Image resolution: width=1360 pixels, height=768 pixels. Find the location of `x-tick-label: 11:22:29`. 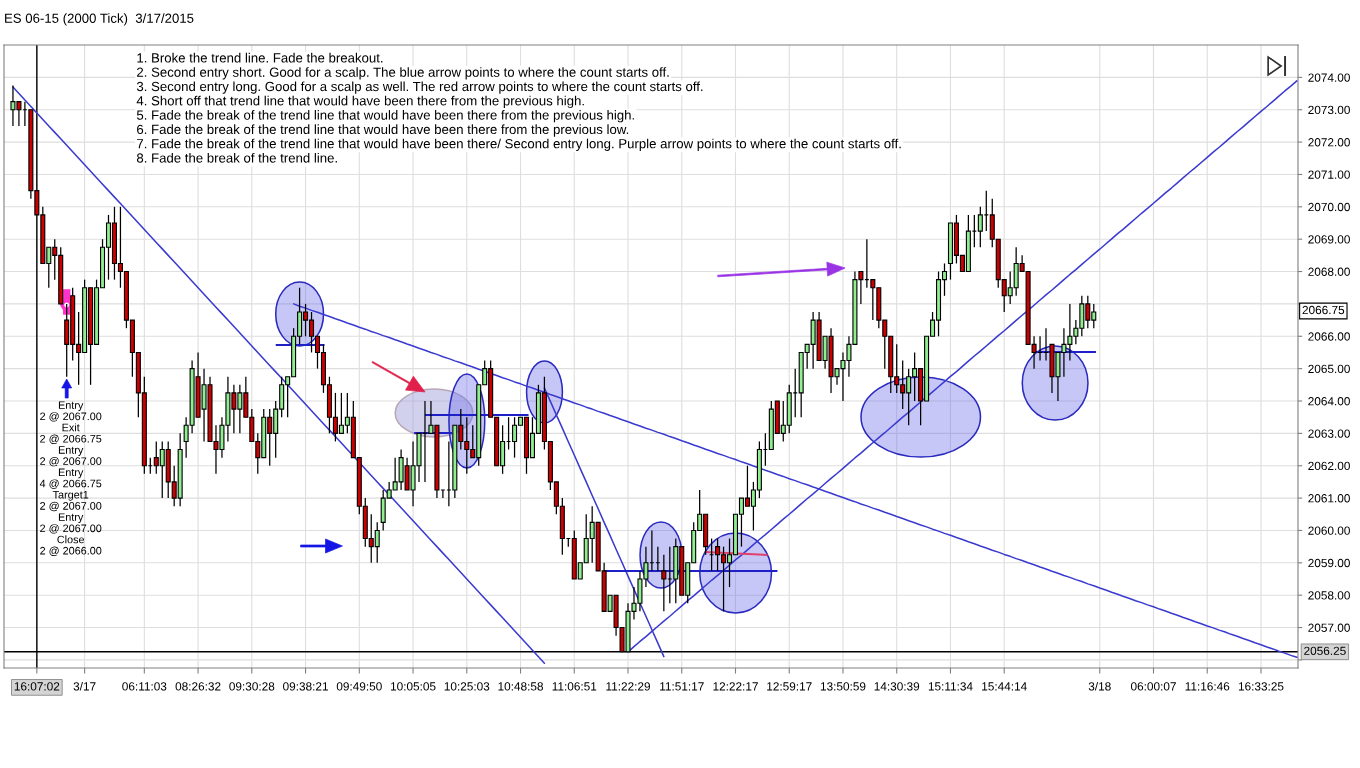

x-tick-label: 11:22:29 is located at coordinates (628, 686).